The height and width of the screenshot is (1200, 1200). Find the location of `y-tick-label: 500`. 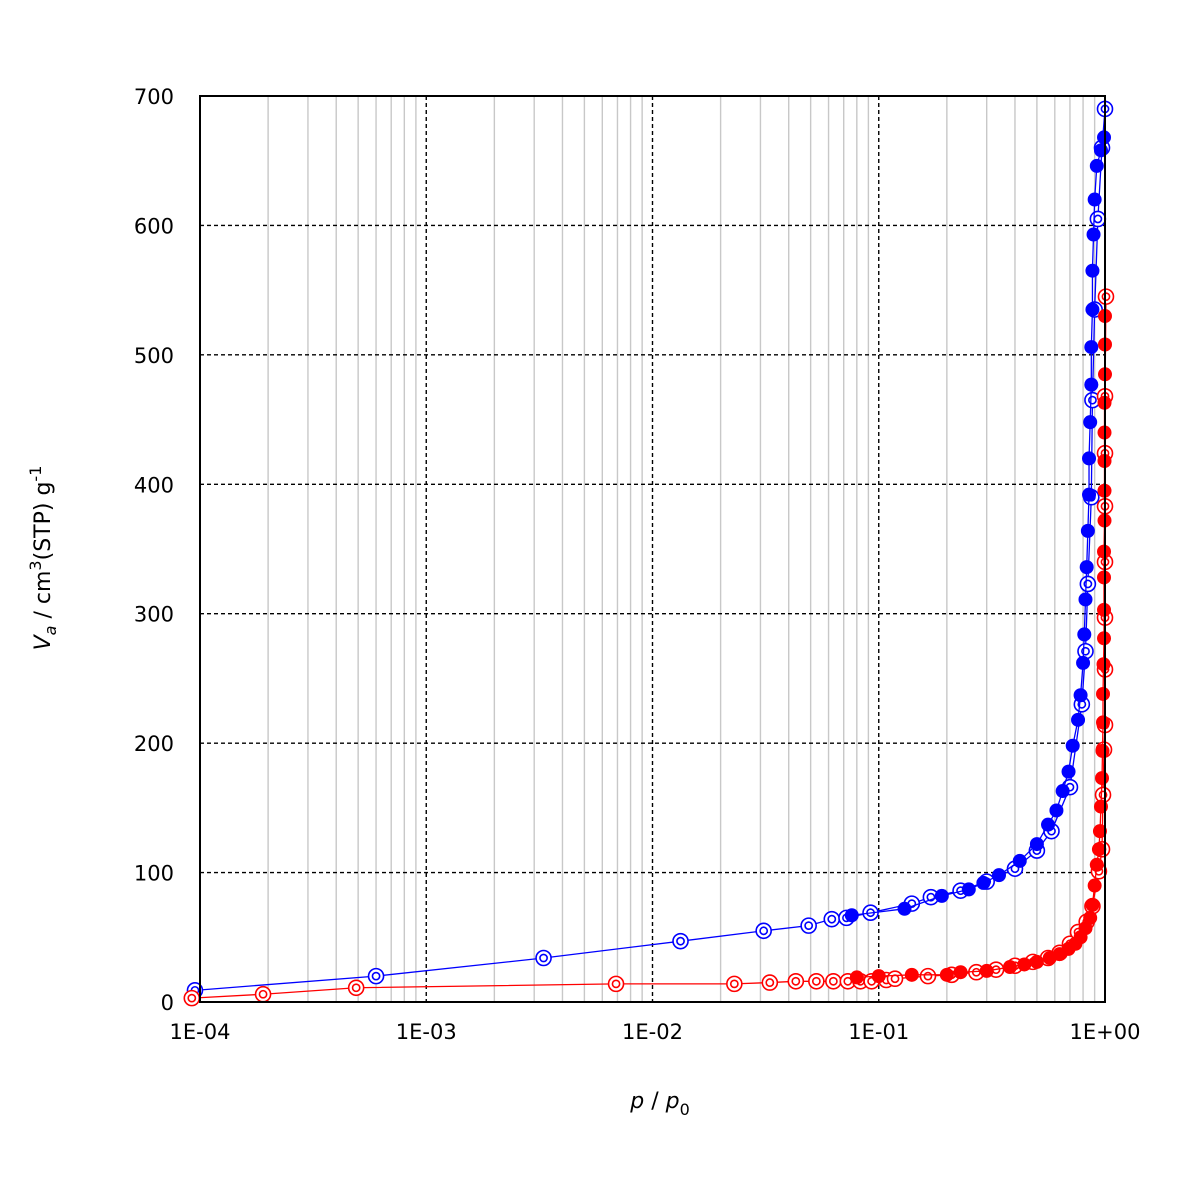

y-tick-label: 500 is located at coordinates (154, 356).